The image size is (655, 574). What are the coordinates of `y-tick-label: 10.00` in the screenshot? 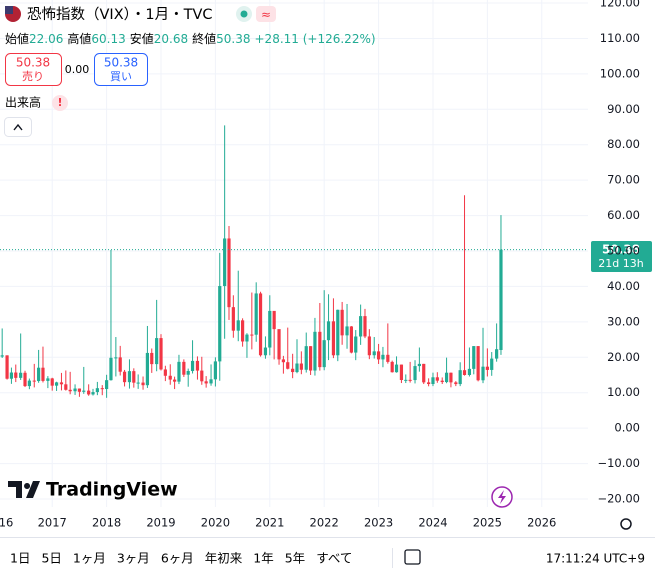 It's located at (623, 392).